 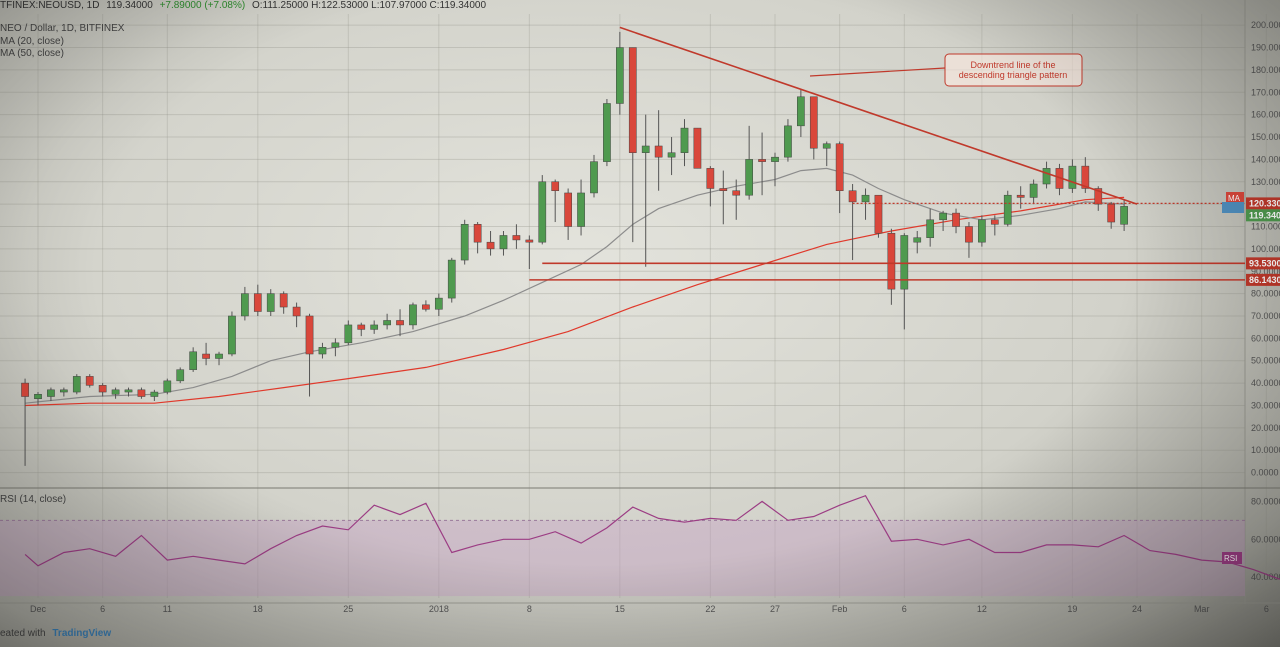 What do you see at coordinates (32, 53) in the screenshot?
I see `legend-ma50: MA (50, close)` at bounding box center [32, 53].